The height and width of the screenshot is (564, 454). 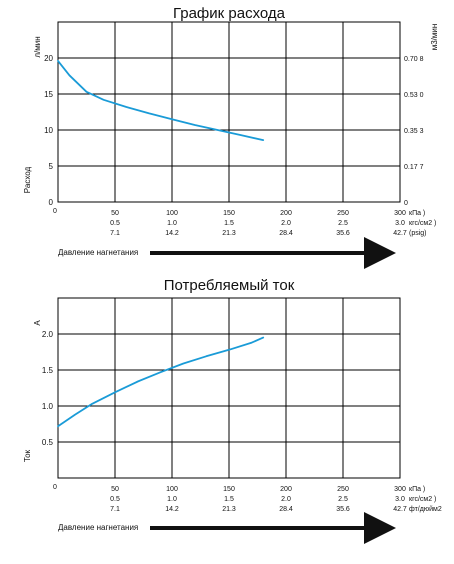 What do you see at coordinates (27, 179) in the screenshot?
I see `y-axis-label: Расход` at bounding box center [27, 179].